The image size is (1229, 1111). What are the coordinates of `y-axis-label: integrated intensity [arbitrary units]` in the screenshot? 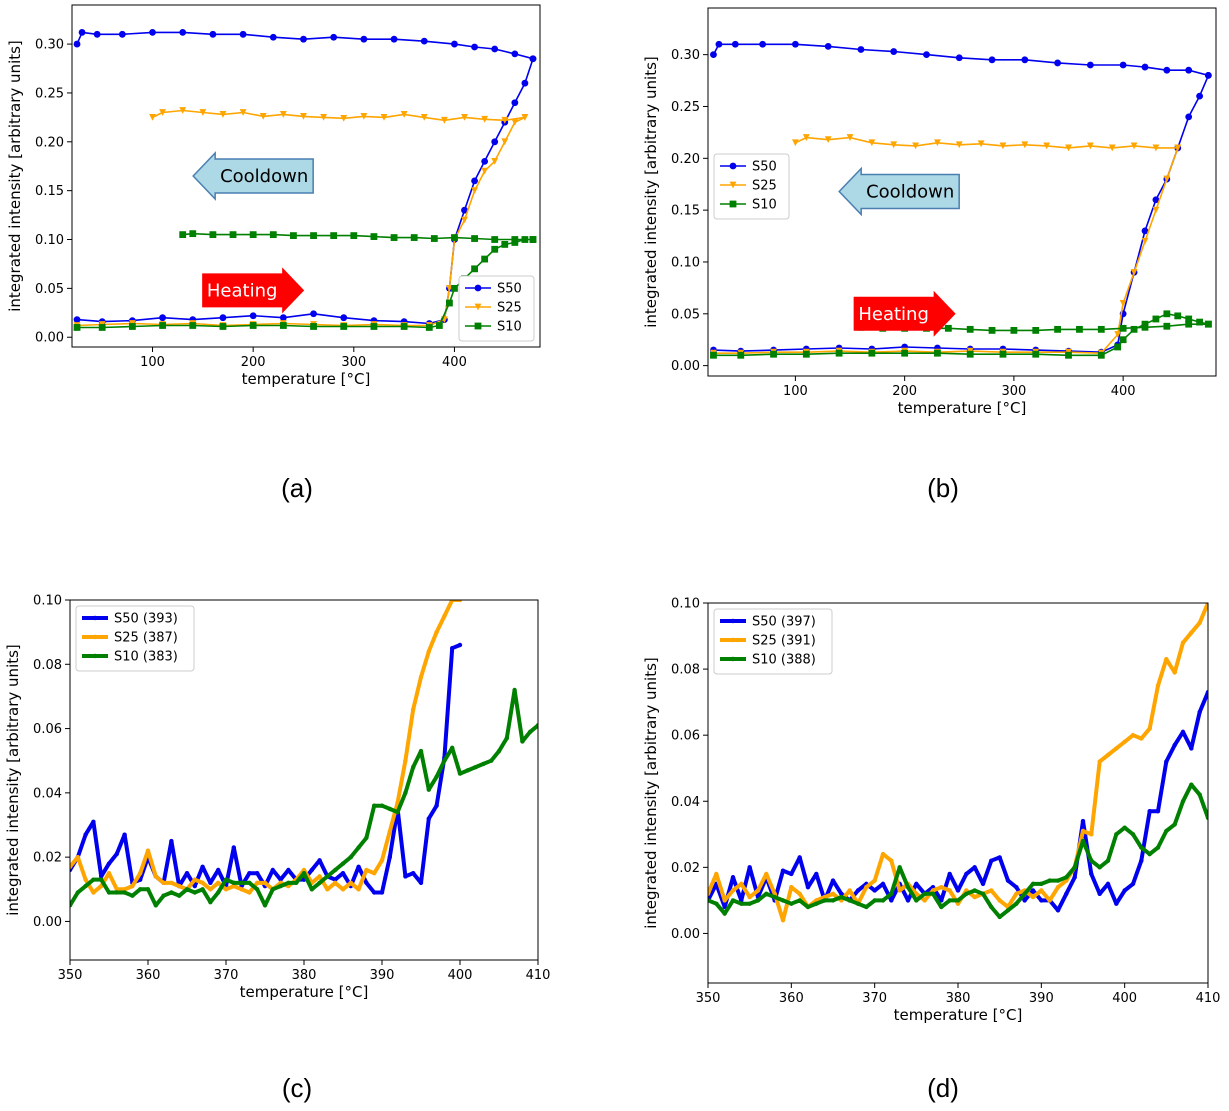 It's located at (651, 192).